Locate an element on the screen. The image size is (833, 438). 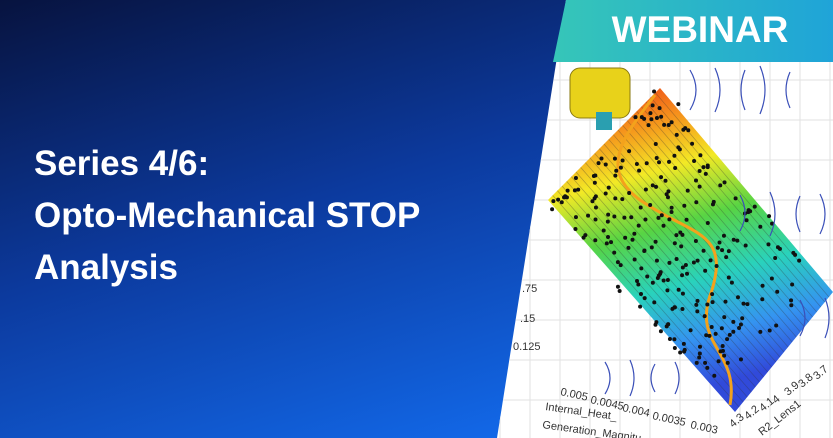
tag: WEBINAR is located at coordinates (700, 29).